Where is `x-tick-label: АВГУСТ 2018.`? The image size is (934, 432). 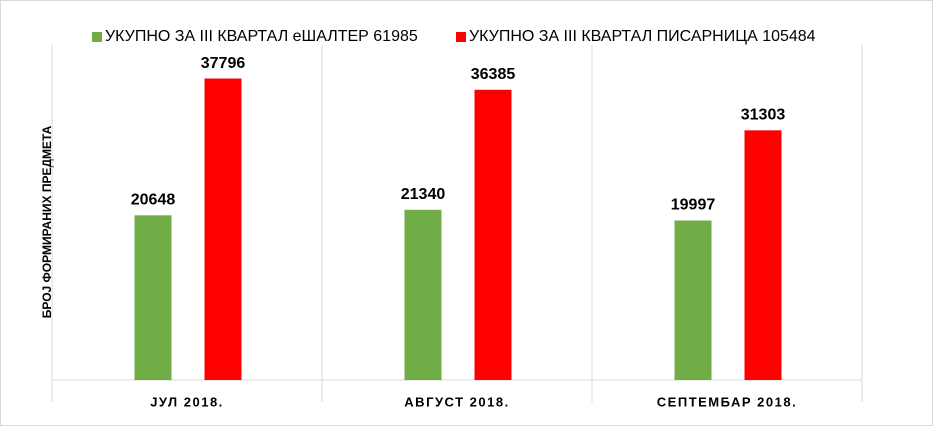 x-tick-label: АВГУСТ 2018. is located at coordinates (456, 401).